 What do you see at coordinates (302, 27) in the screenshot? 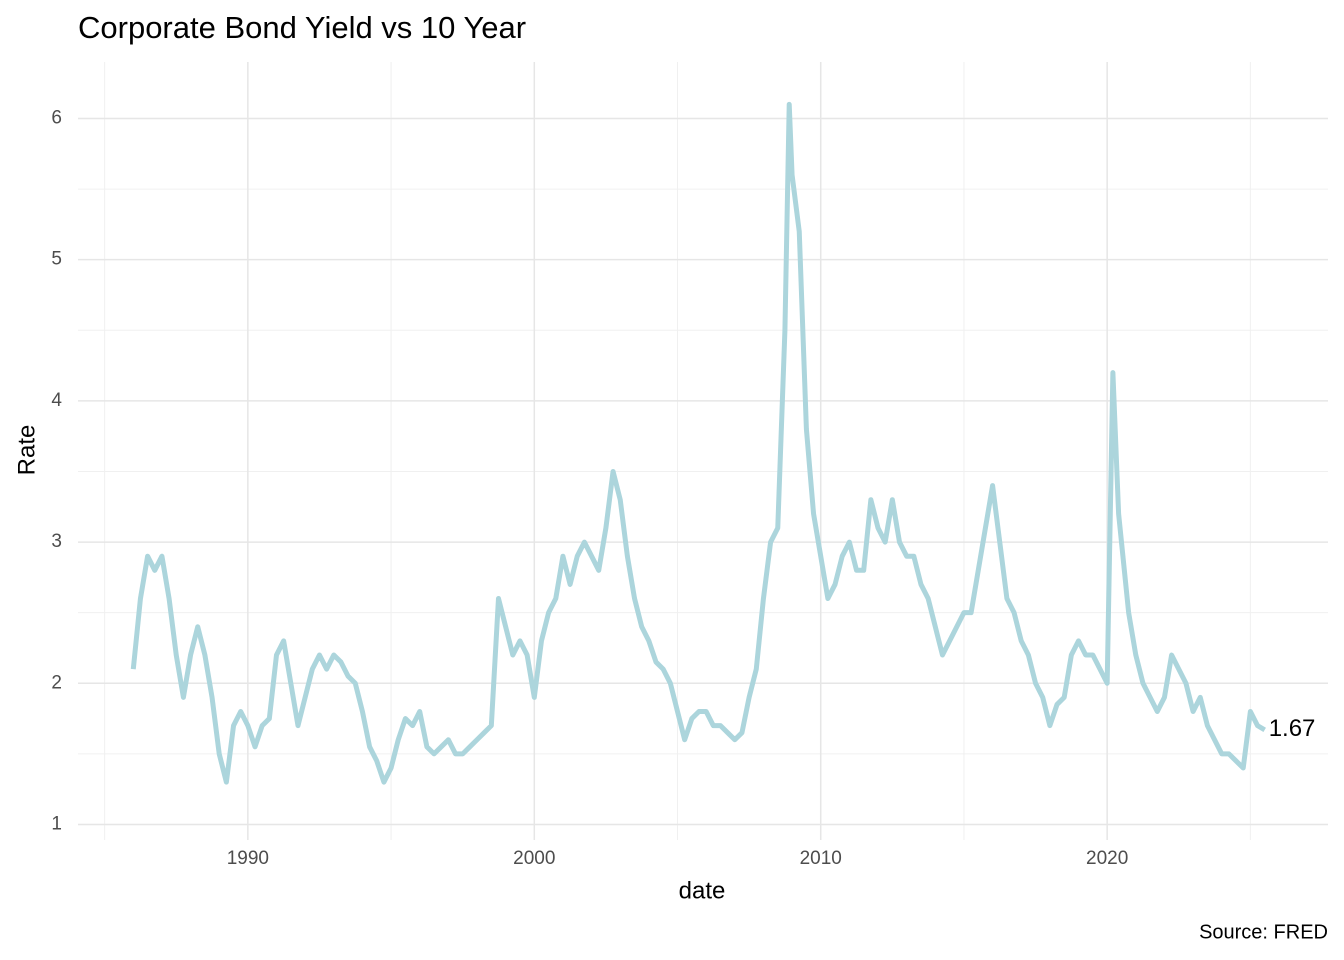
I see `chart-title: Corporate Bond Yield vs 10 Year` at bounding box center [302, 27].